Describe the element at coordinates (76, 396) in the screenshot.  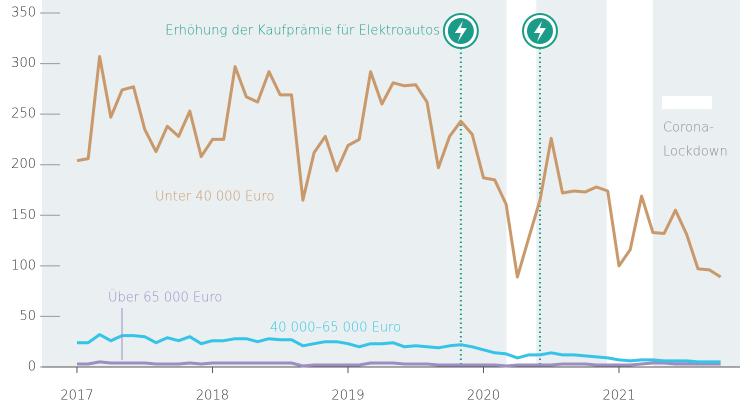
I see `x-tick-label: 2017` at that location.